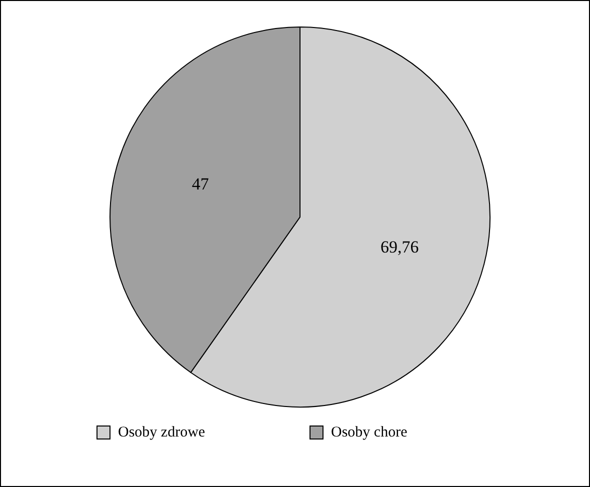 Image resolution: width=590 pixels, height=487 pixels. What do you see at coordinates (162, 432) in the screenshot?
I see `legend-label: Osoby zdrowe` at bounding box center [162, 432].